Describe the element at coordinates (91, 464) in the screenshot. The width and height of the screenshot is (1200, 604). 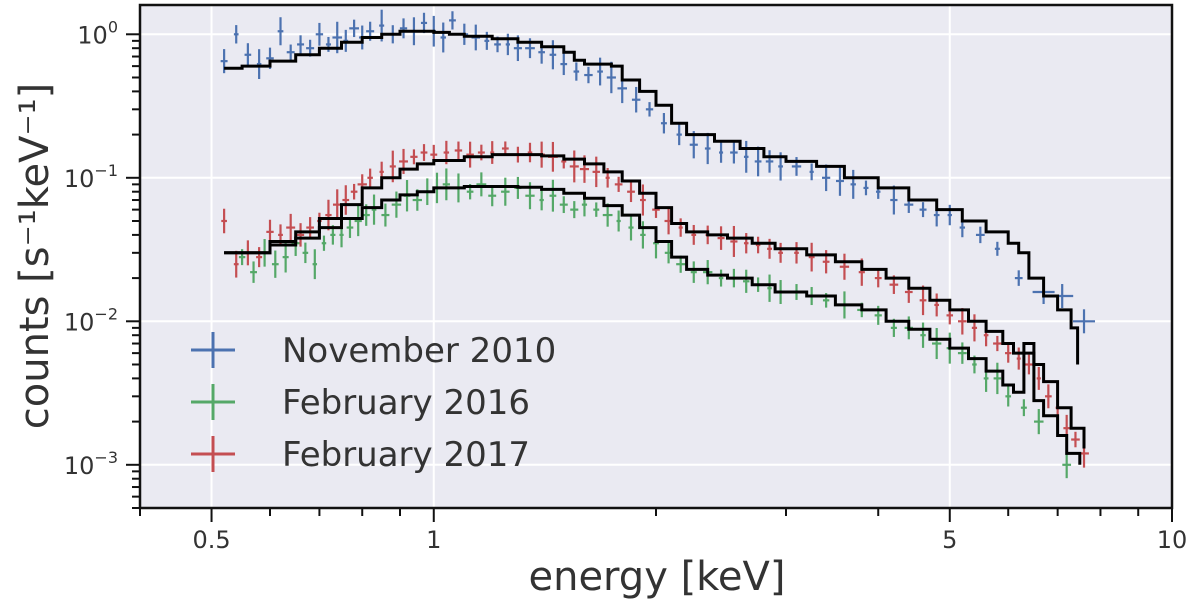
I see `y-tick-label: 10⁻³` at that location.